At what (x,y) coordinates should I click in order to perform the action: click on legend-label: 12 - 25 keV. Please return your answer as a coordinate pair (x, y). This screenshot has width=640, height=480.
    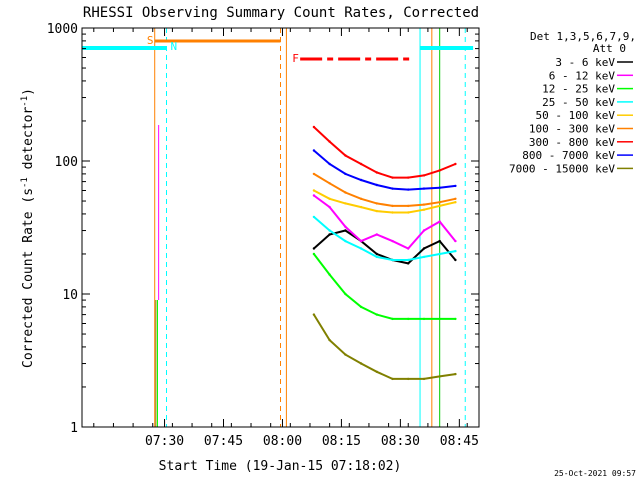
    Looking at the image, I should click on (578, 89).